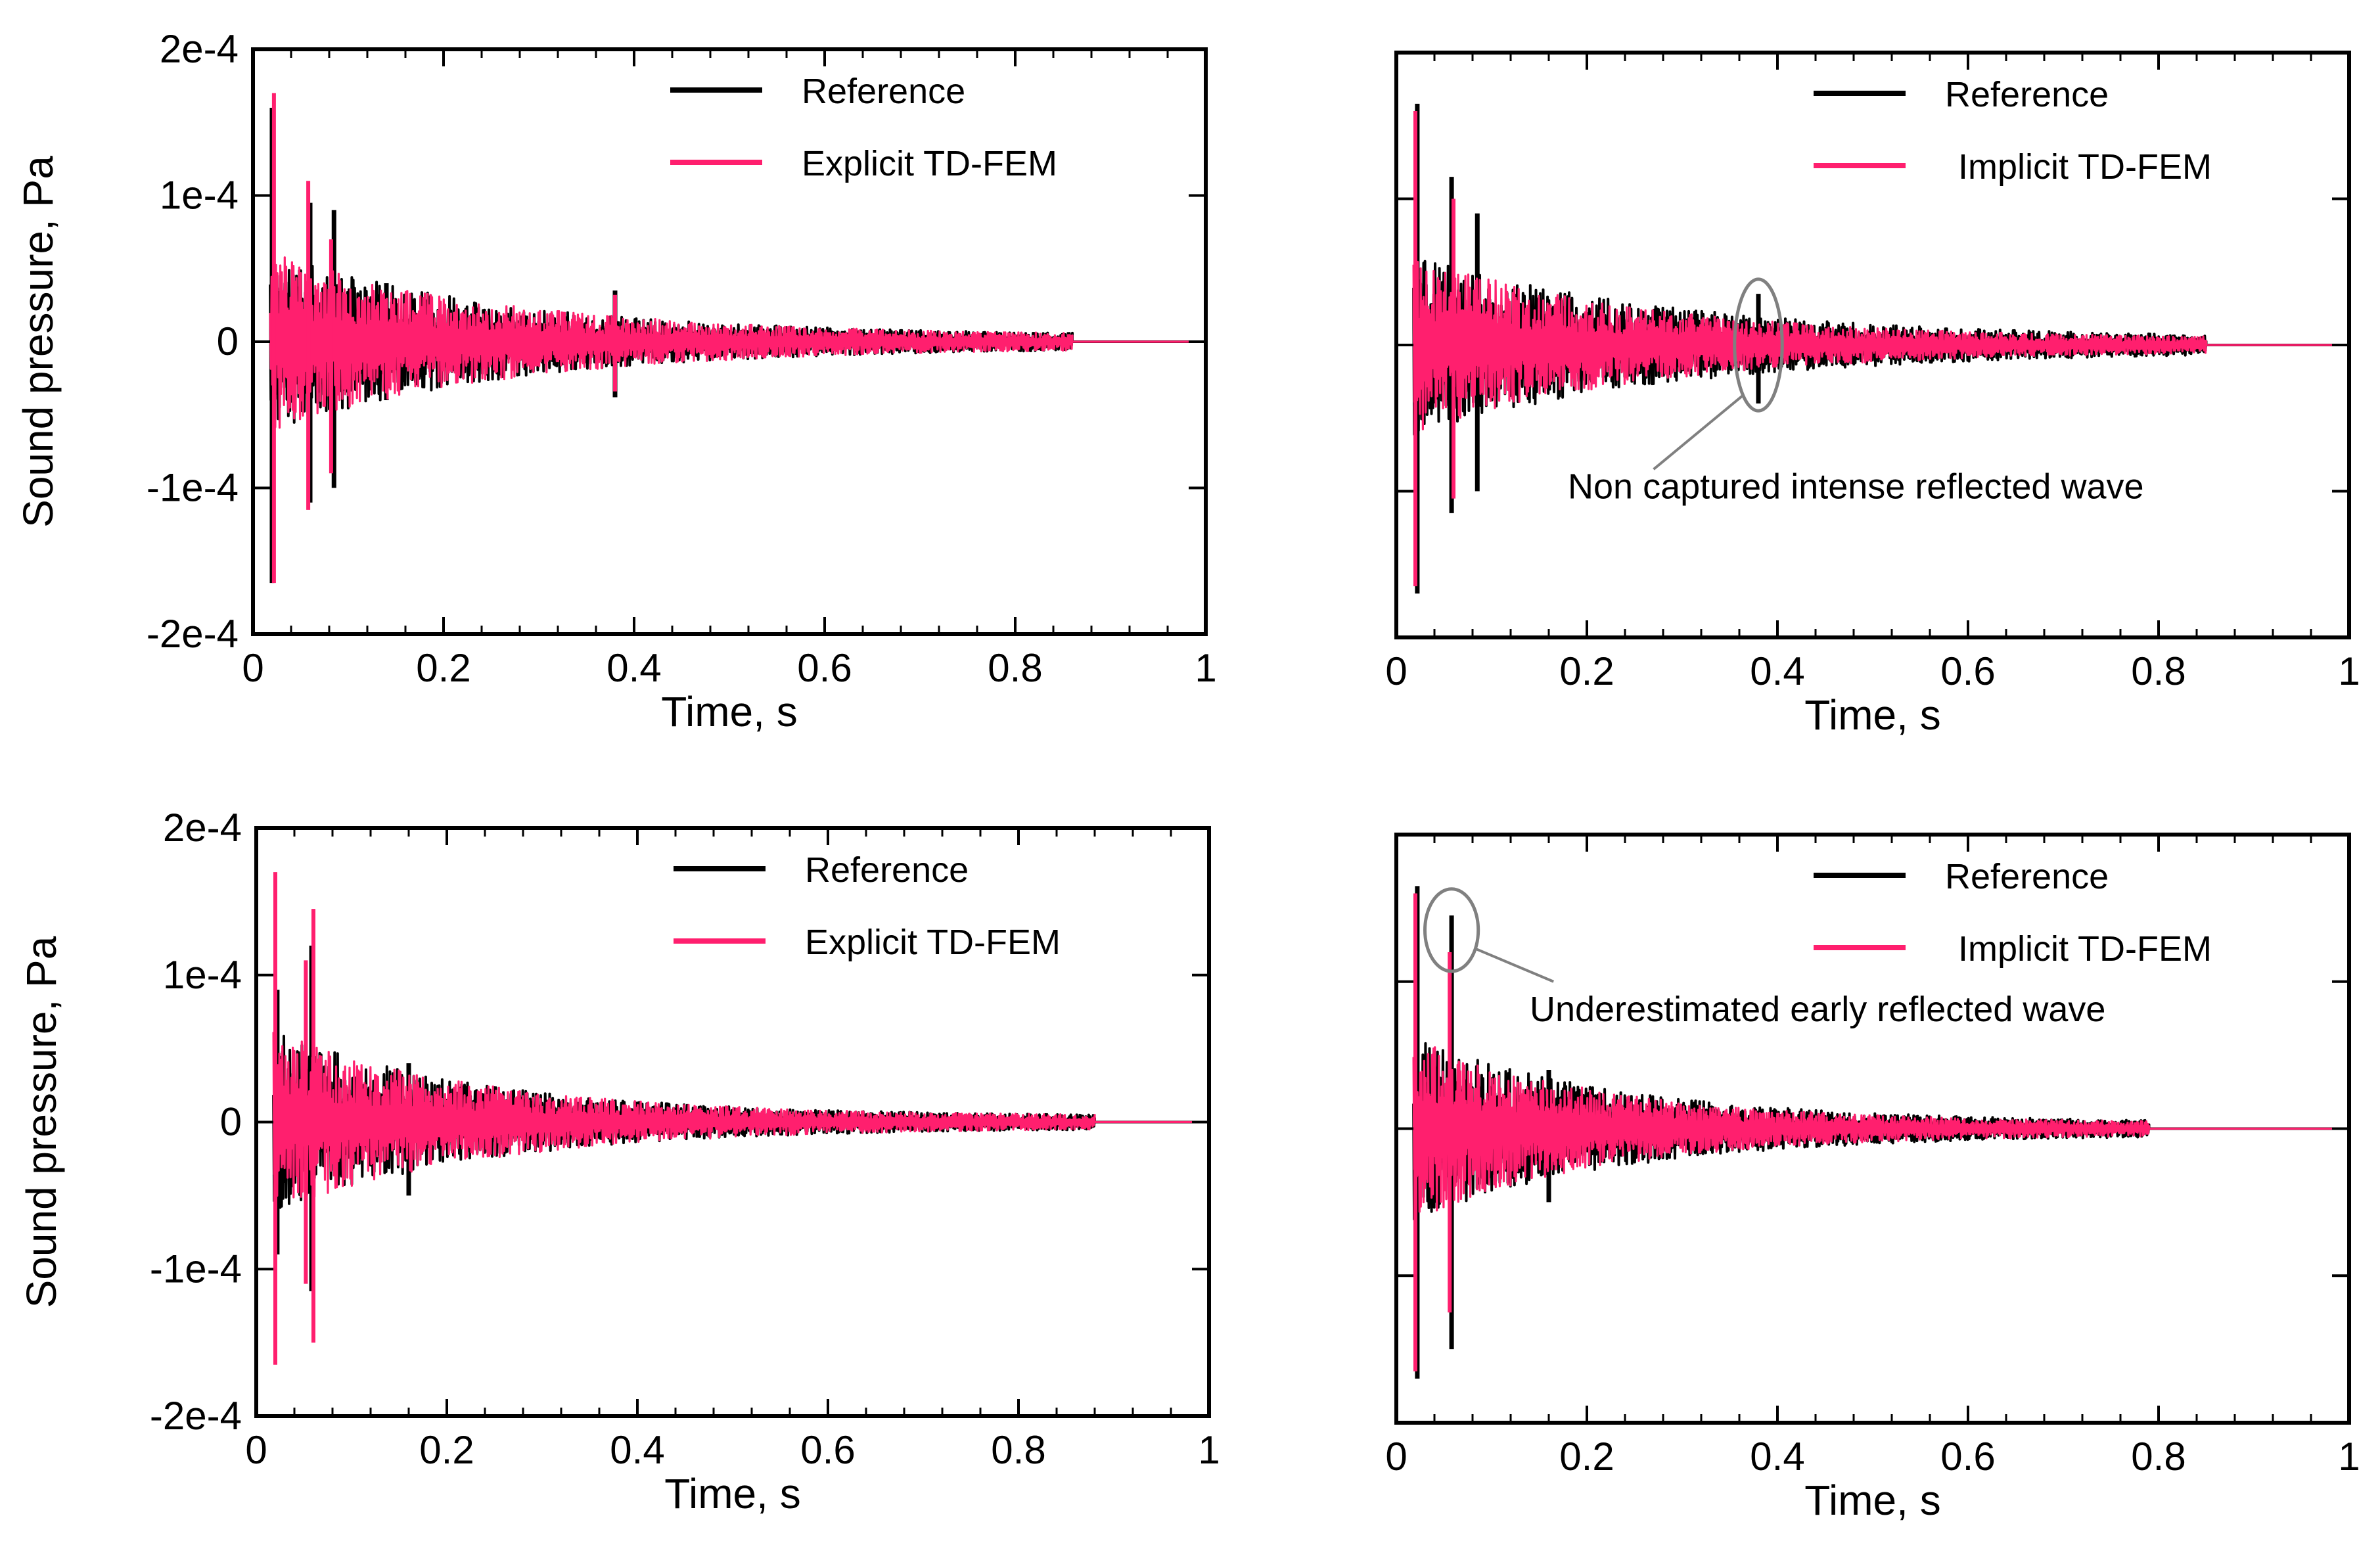 This screenshot has width=2380, height=1541. I want to click on annotation: Underestimated early reflected wave, so click(1764, 958).